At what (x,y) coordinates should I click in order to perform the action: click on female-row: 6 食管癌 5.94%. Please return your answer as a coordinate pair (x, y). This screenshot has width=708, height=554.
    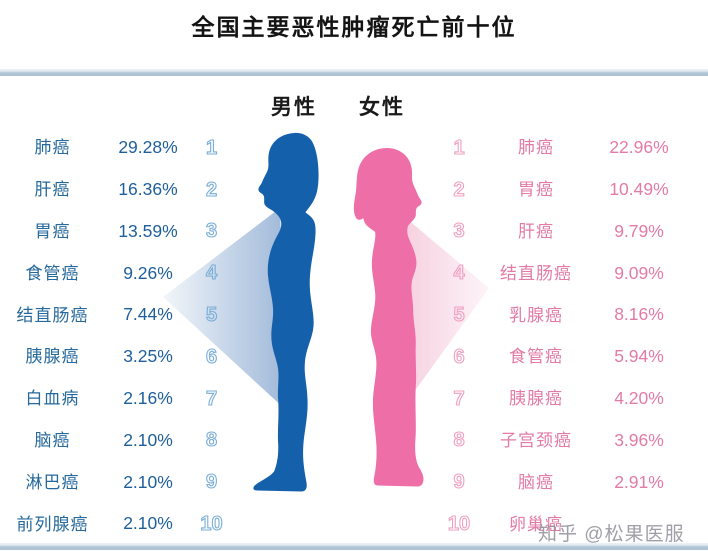
    Looking at the image, I should click on (562, 357).